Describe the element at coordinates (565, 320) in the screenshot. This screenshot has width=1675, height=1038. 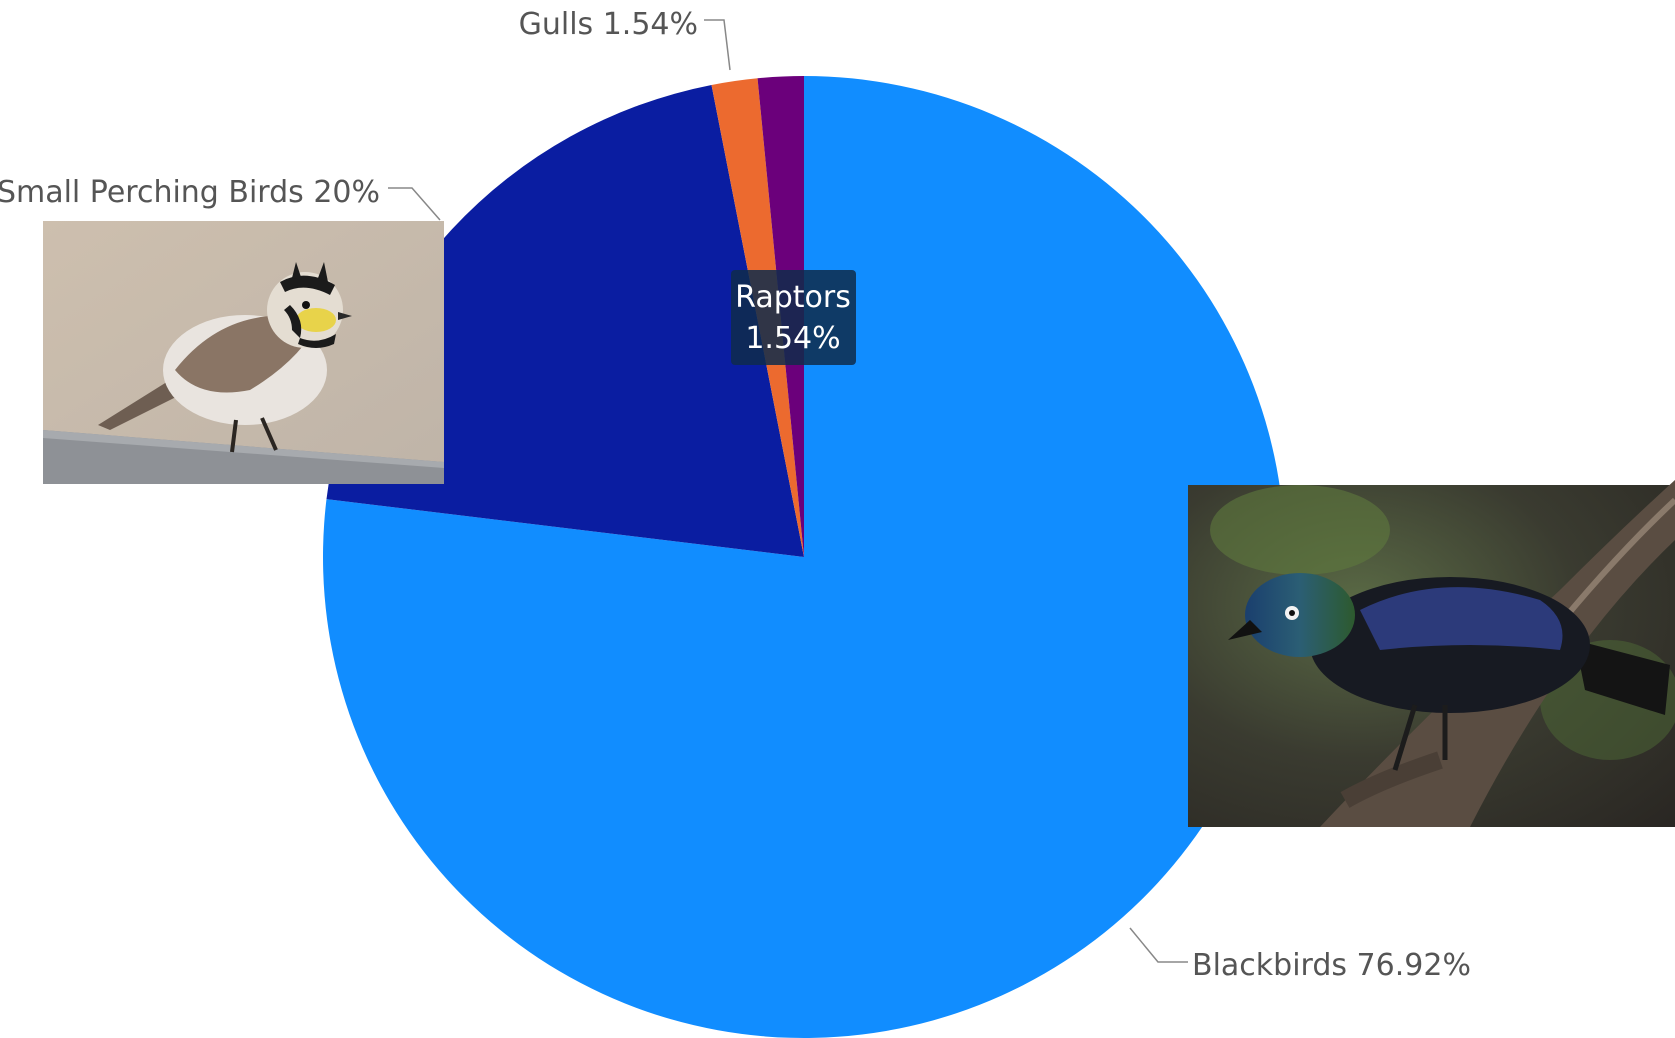
I see `slice-small-perching-birds` at that location.